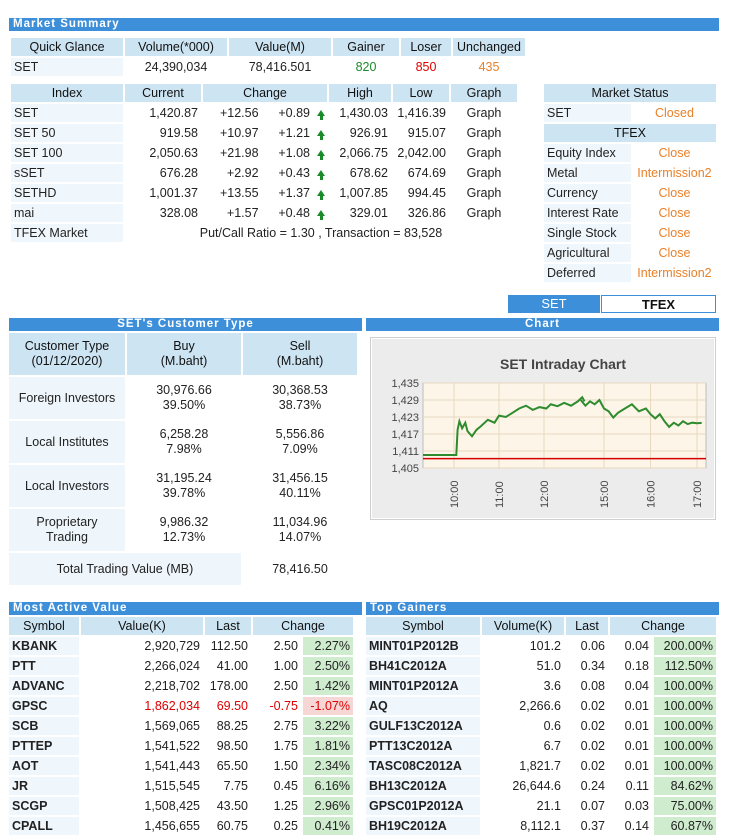  Describe the element at coordinates (542, 324) in the screenshot. I see `chart-section-title: Chart` at that location.